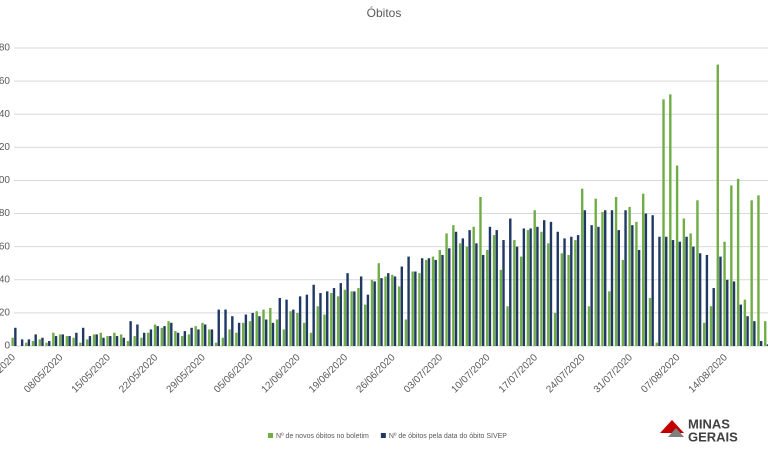 Image resolution: width=768 pixels, height=450 pixels. What do you see at coordinates (5, 114) in the screenshot?
I see `y-tick-label: 140` at bounding box center [5, 114].